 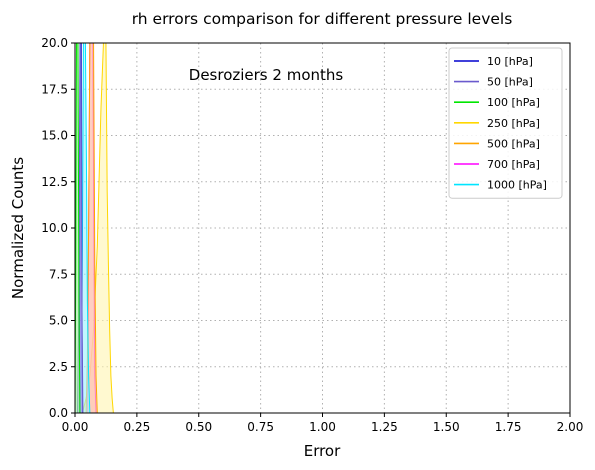 What do you see at coordinates (384, 427) in the screenshot?
I see `x-tick-label: 1.25` at bounding box center [384, 427].